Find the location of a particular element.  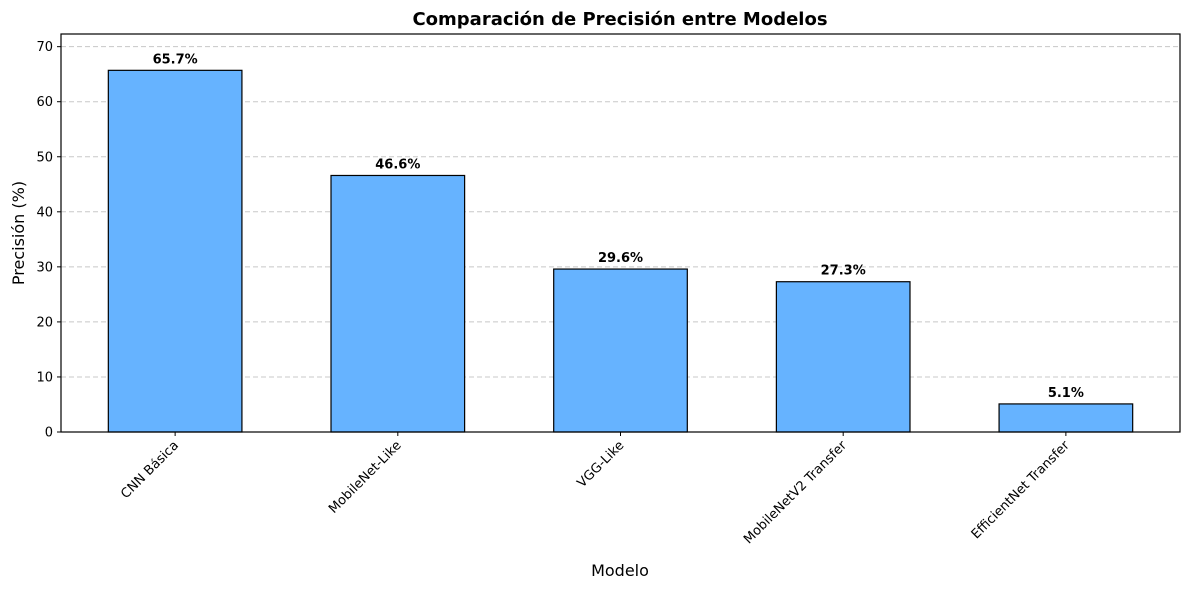

chart-title: Comparación de Precisión entre Modelos is located at coordinates (619, 19).